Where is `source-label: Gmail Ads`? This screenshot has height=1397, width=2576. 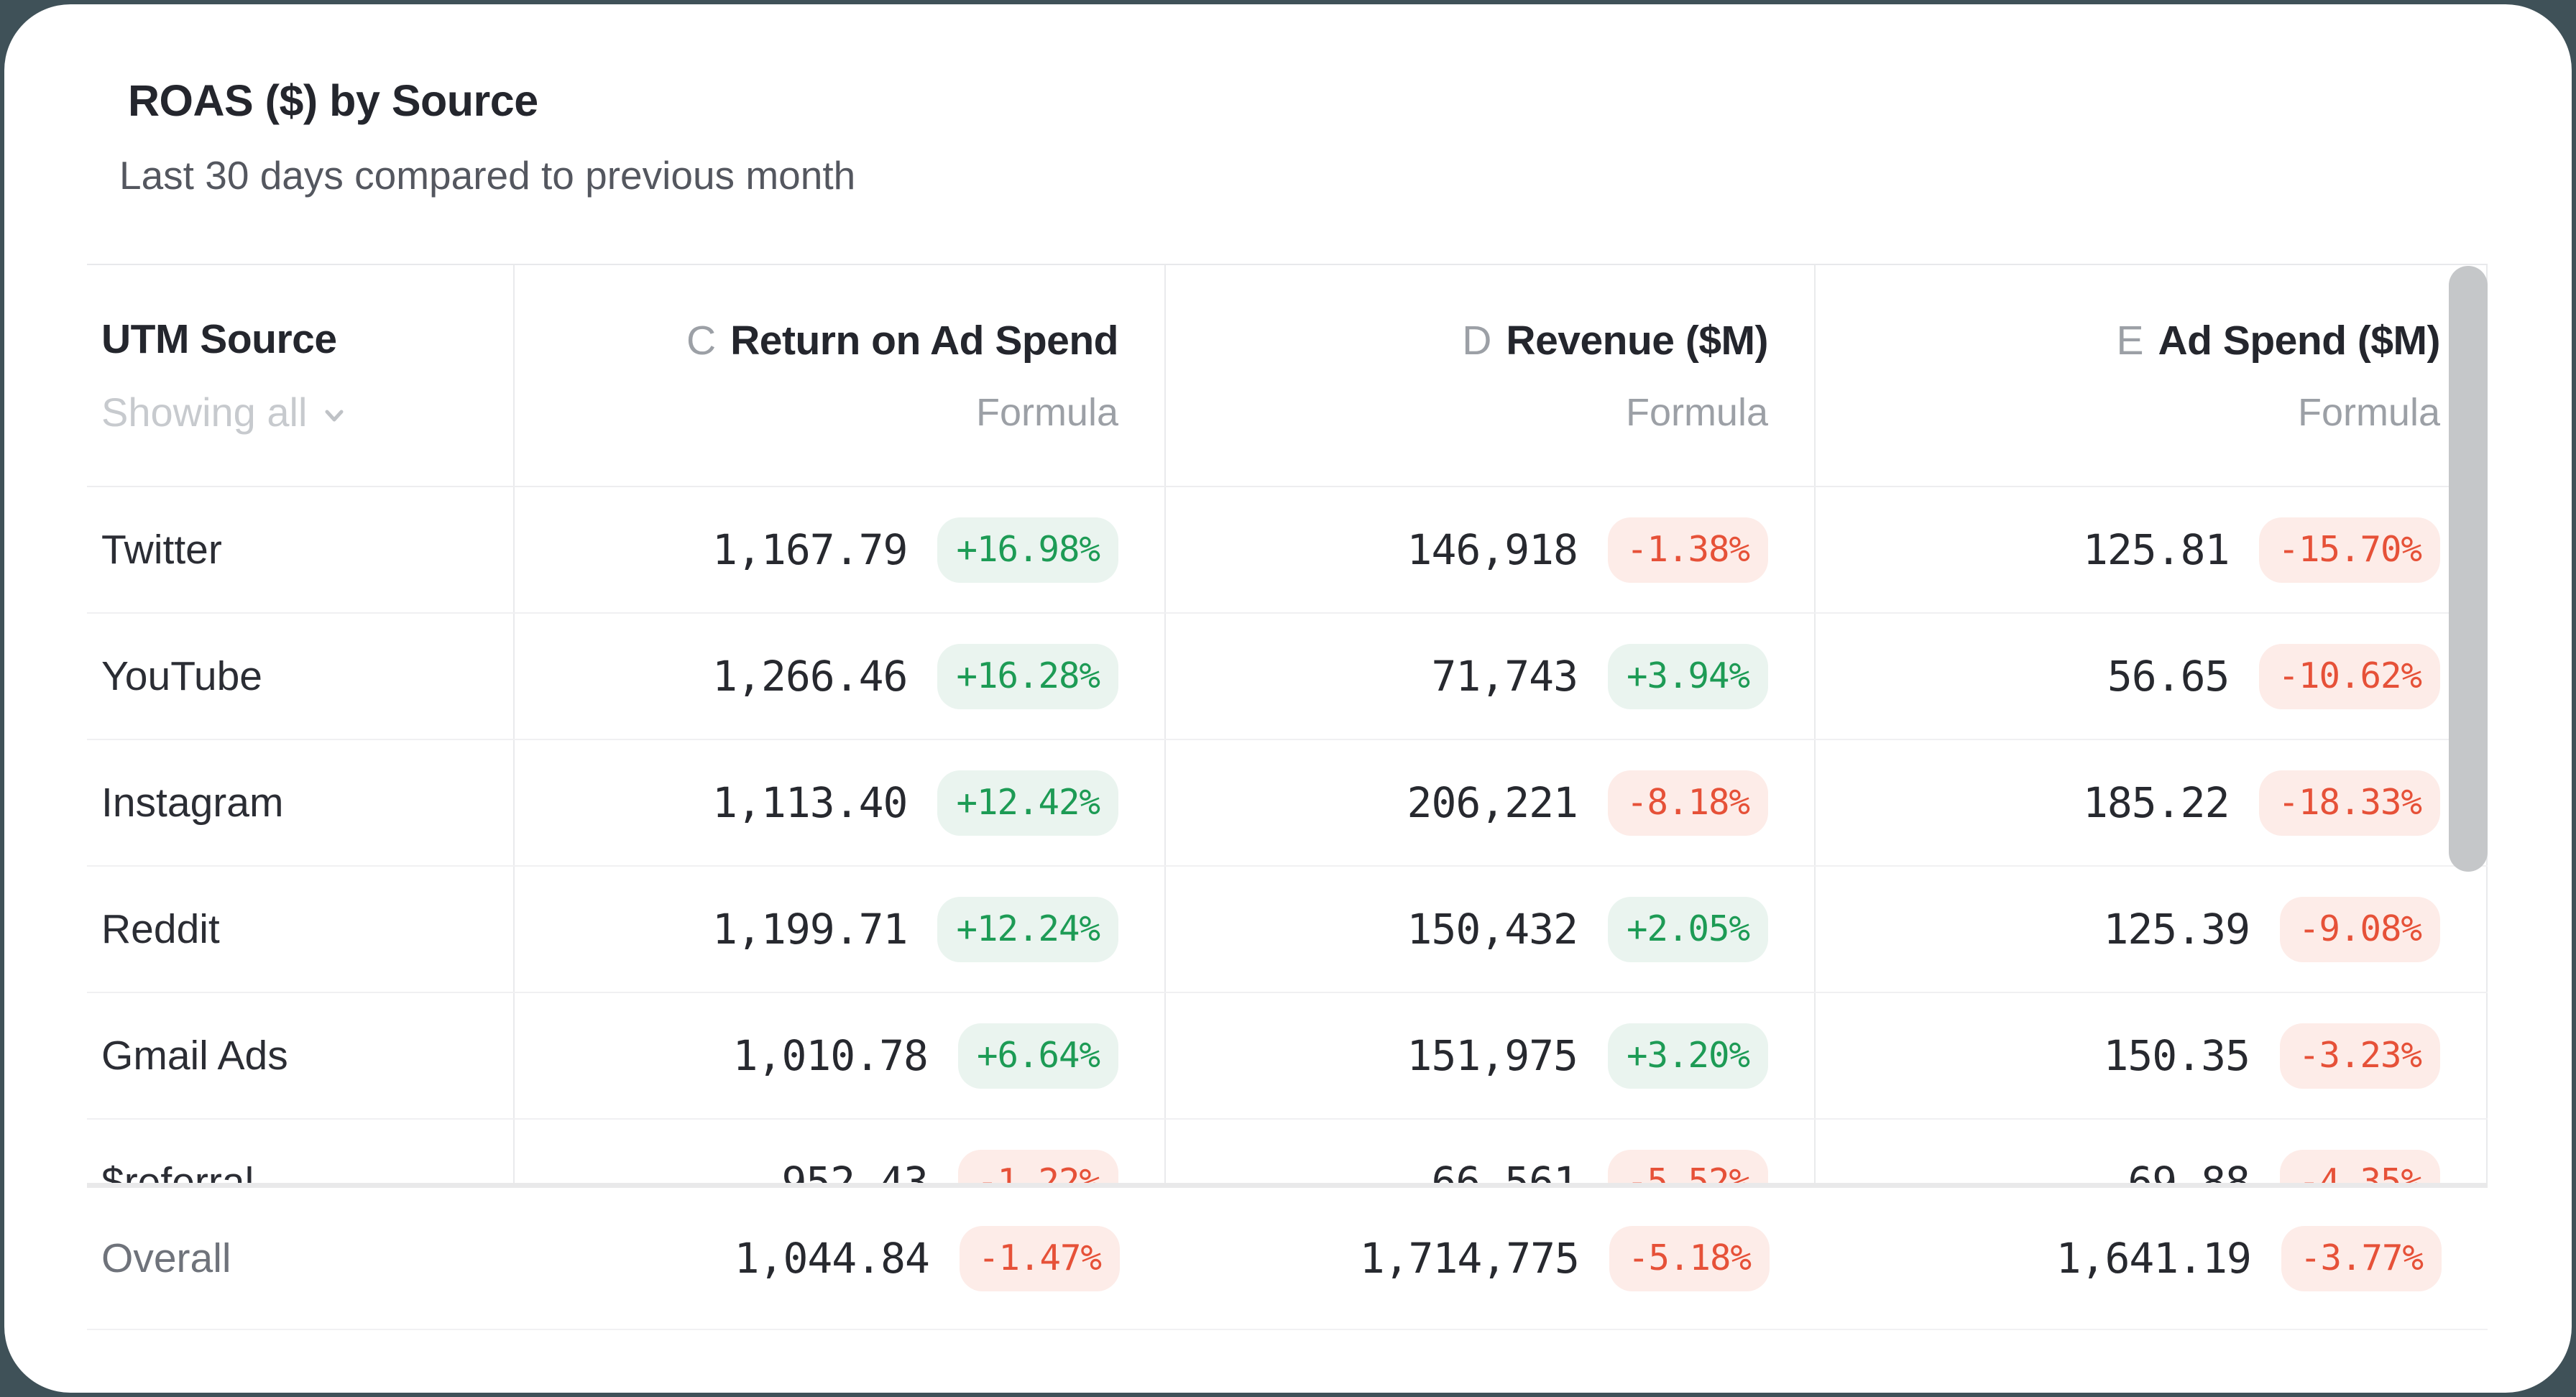 source-label: Gmail Ads is located at coordinates (194, 1056).